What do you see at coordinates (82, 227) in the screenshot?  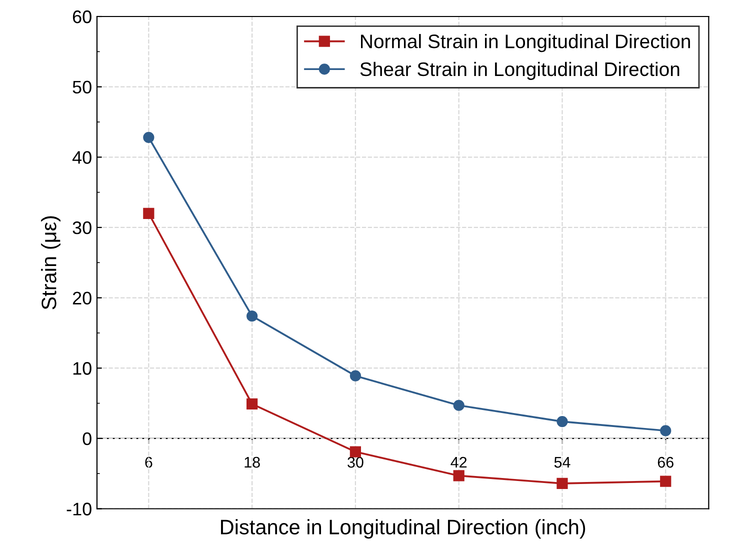 I see `y-tick-label: 30` at bounding box center [82, 227].